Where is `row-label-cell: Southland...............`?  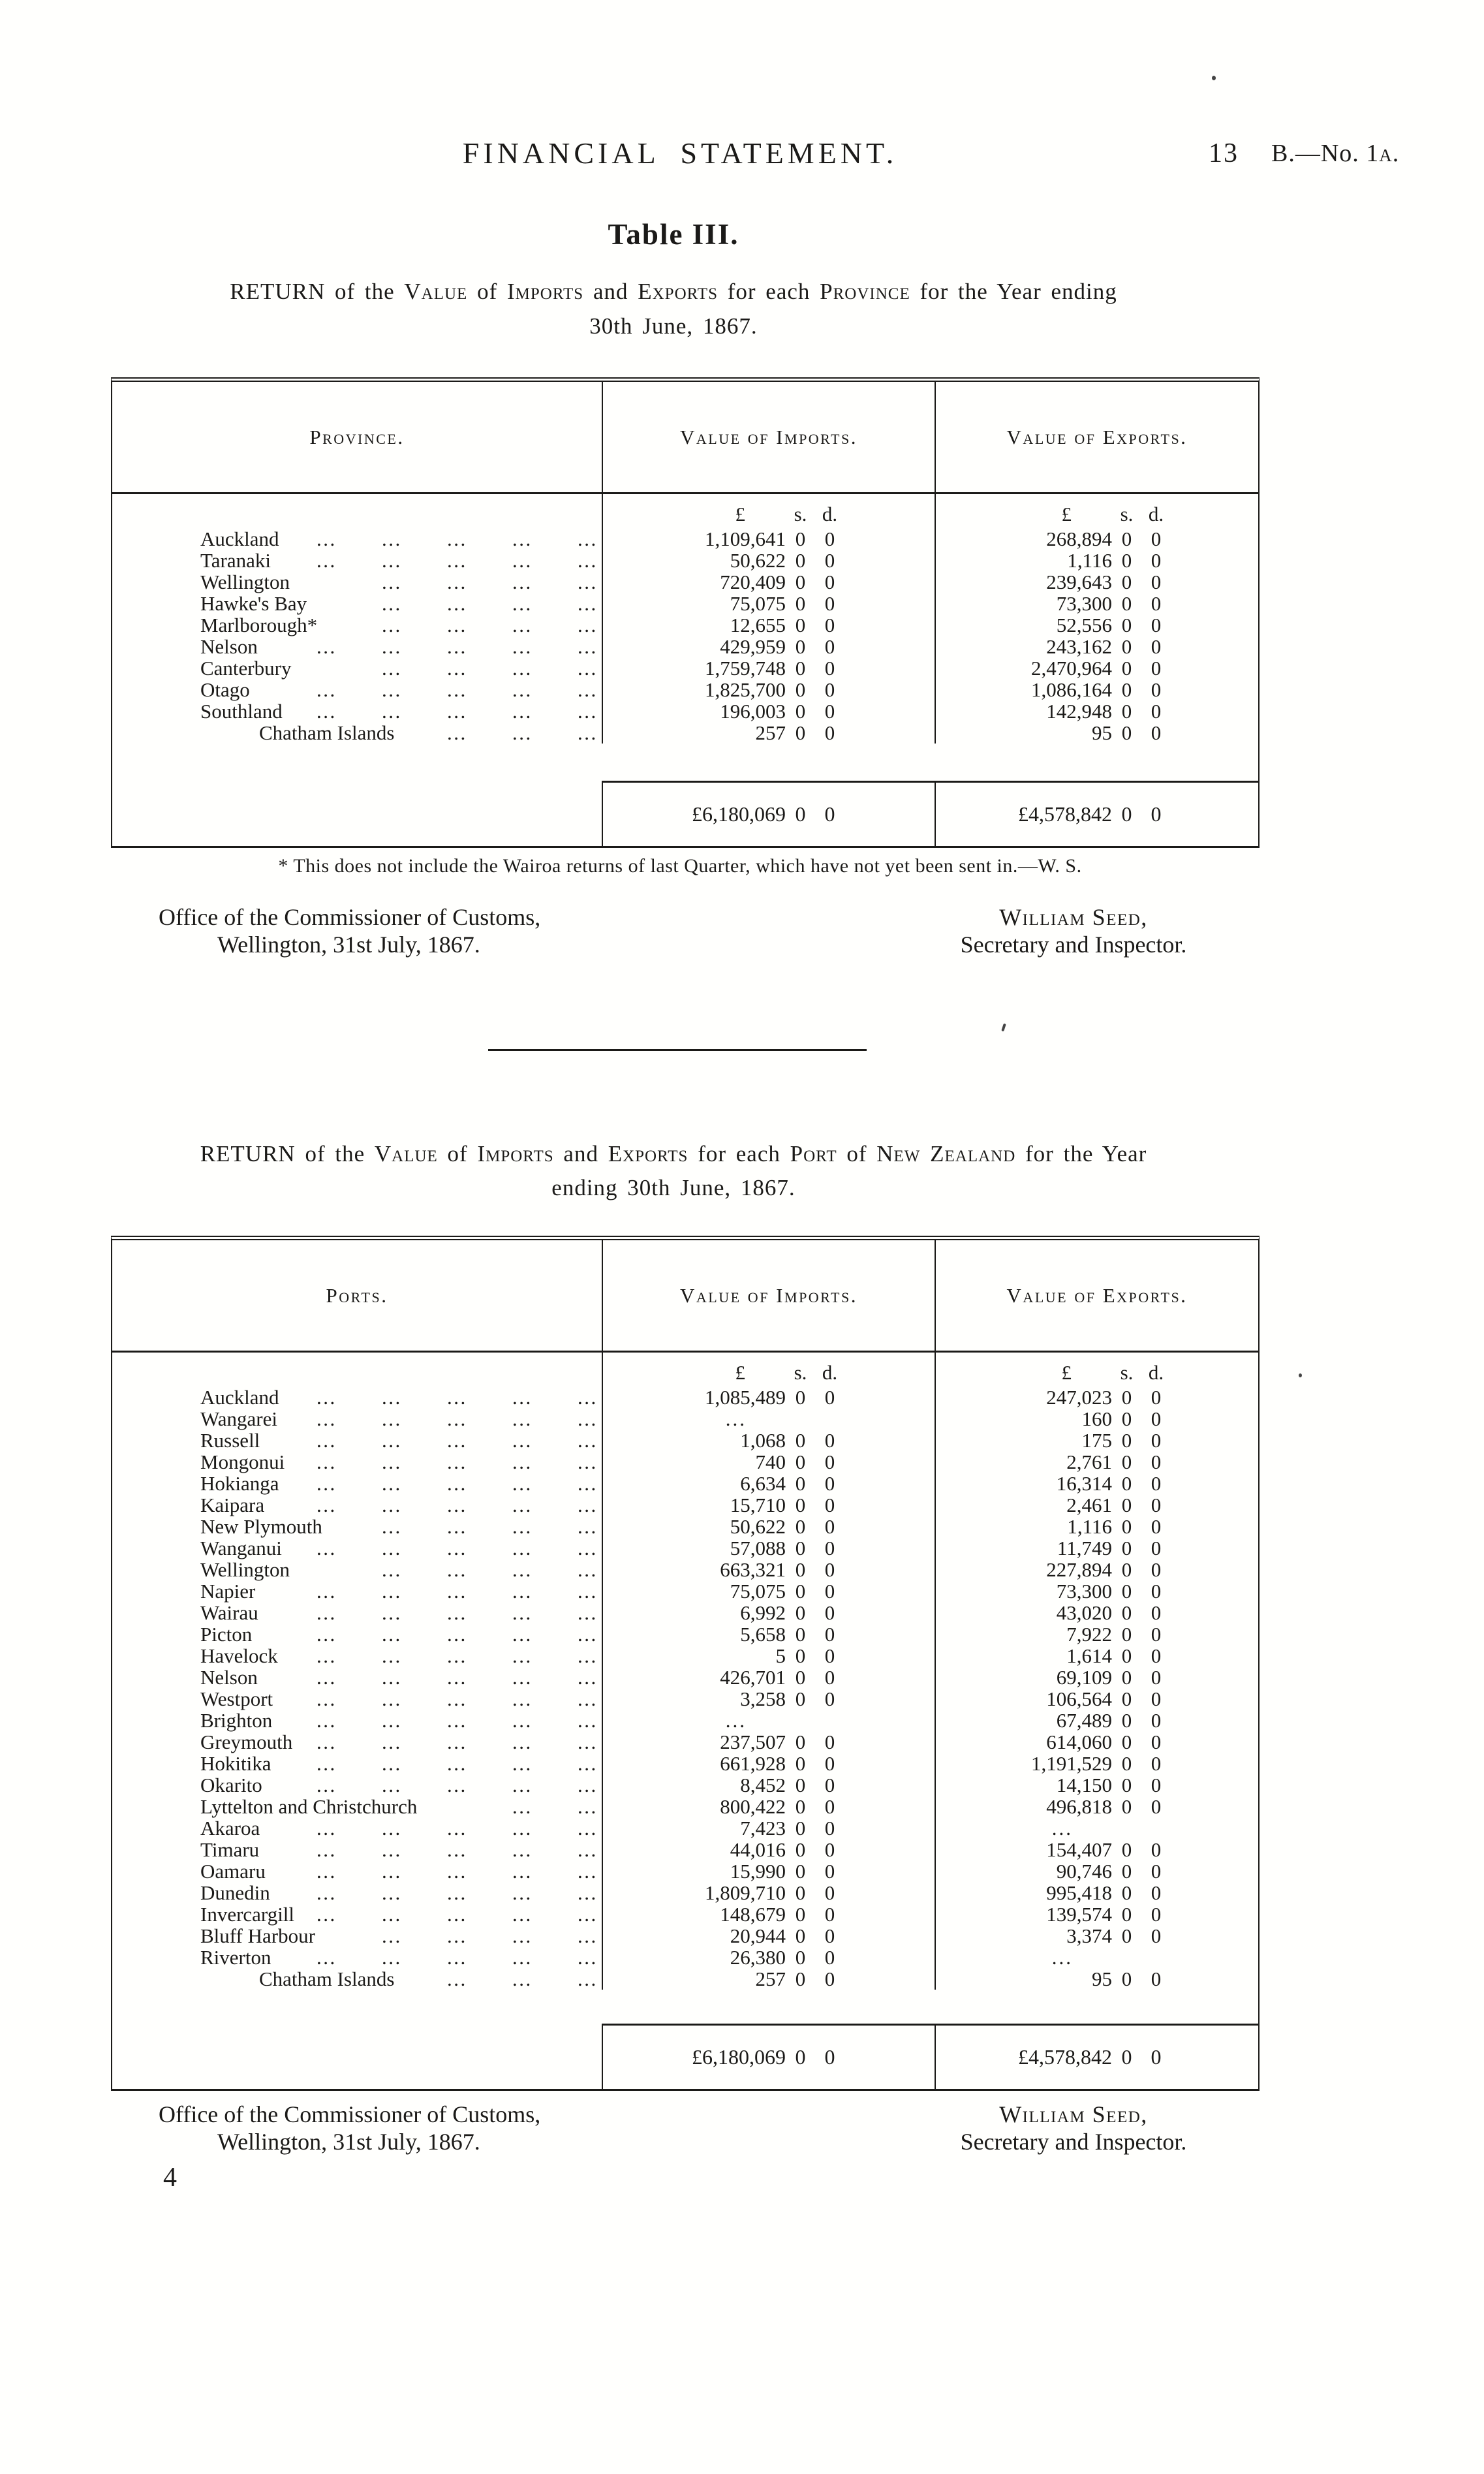 row-label-cell: Southland............... is located at coordinates (357, 711).